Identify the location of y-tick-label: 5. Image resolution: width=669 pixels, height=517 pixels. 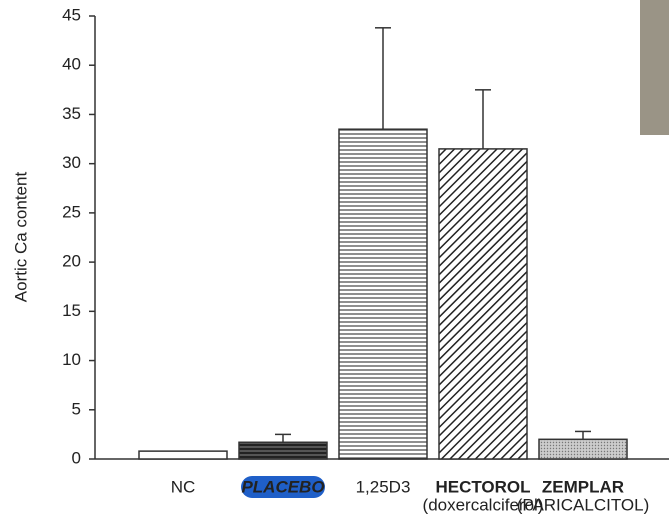
(76, 408).